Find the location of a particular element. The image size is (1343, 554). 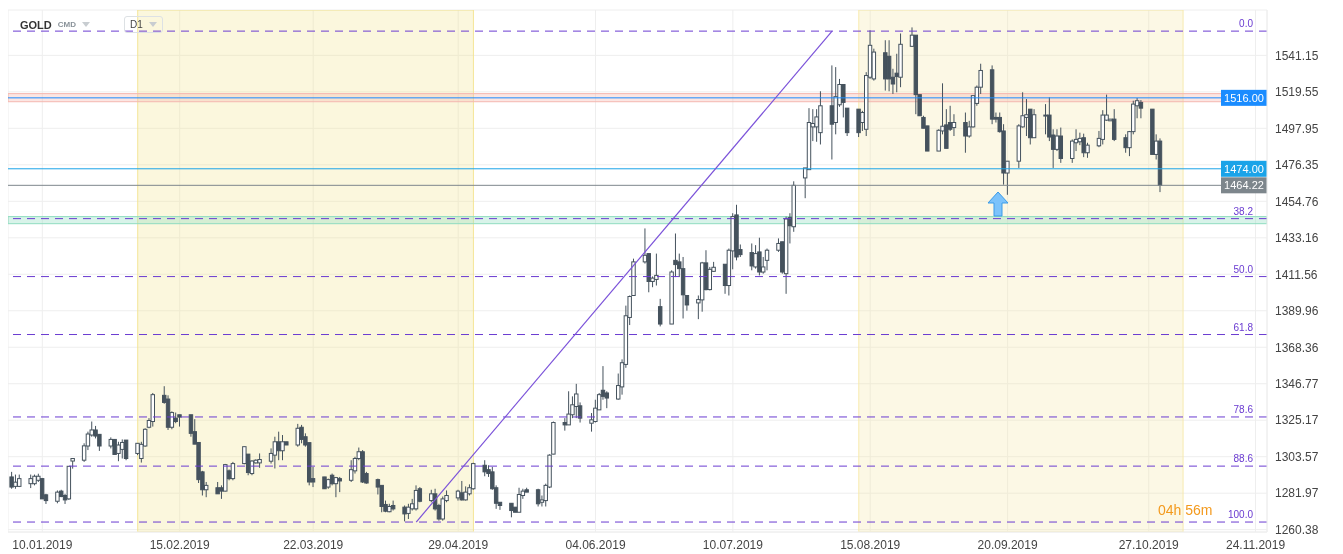

x-tick-label: 20.09.2019 is located at coordinates (1007, 544).